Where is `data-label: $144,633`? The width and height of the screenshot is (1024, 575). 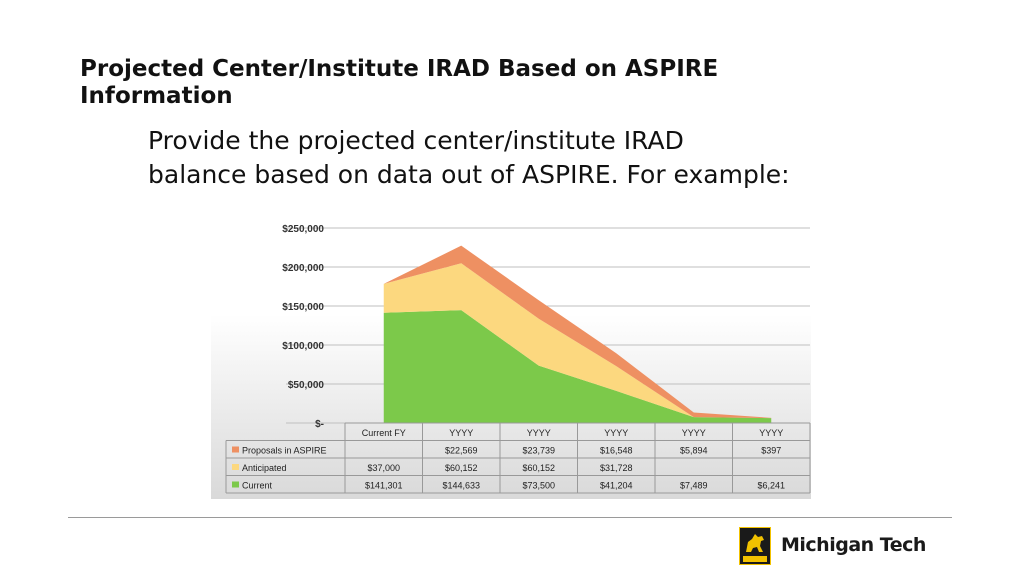
data-label: $144,633 is located at coordinates (461, 486).